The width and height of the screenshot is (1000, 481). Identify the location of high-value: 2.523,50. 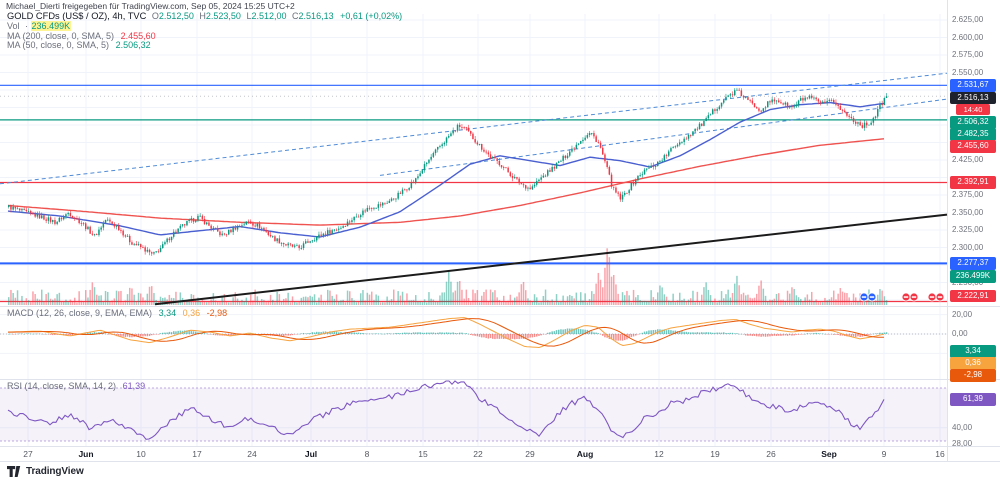
(223, 16).